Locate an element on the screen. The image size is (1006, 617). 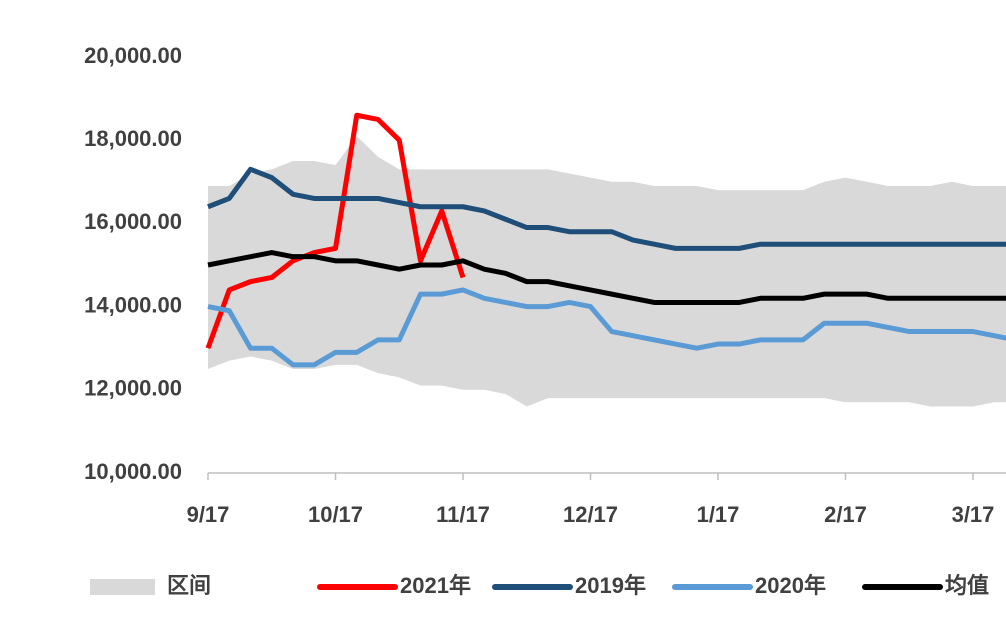
y-tick-label: 20,000.00 is located at coordinates (133, 55).